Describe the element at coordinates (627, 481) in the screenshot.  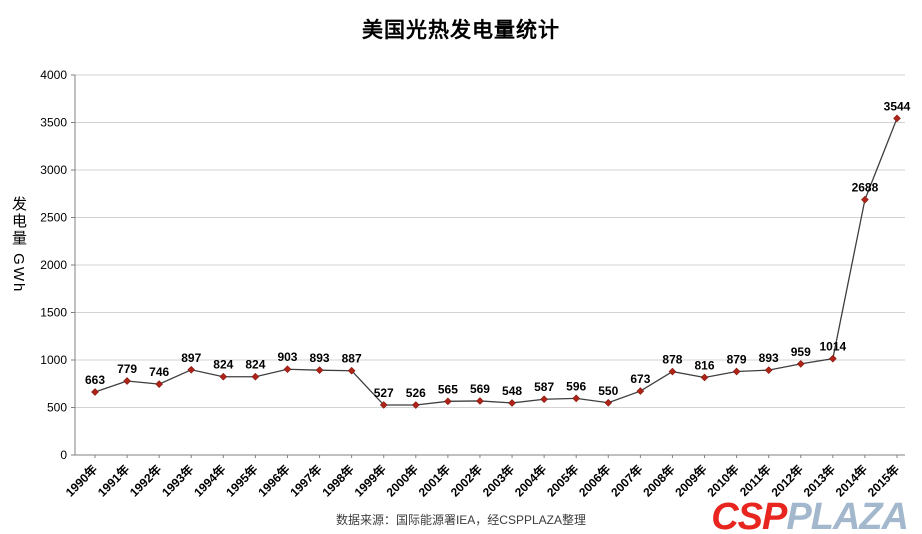
I see `x-tick-label: 2007年` at that location.